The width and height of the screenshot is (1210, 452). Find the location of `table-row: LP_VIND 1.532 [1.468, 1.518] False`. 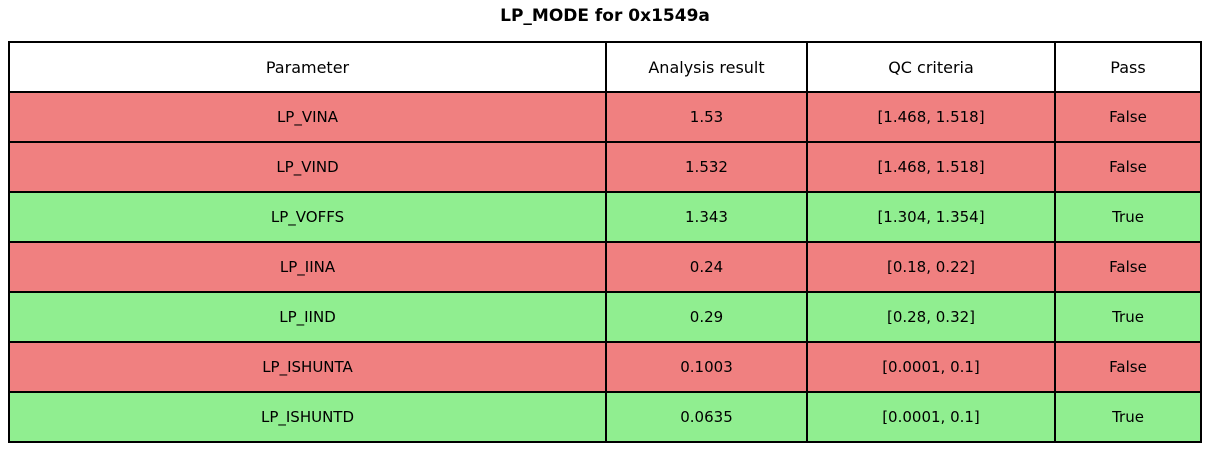

table-row: LP_VIND 1.532 [1.468, 1.518] False is located at coordinates (605, 168).